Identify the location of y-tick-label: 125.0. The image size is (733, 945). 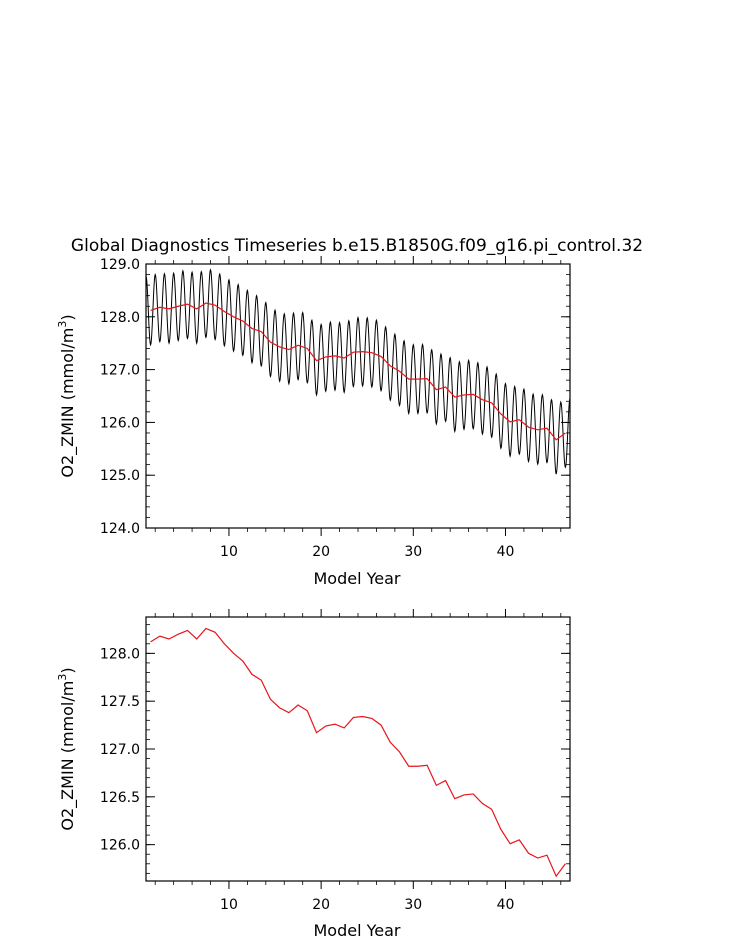
(120, 476).